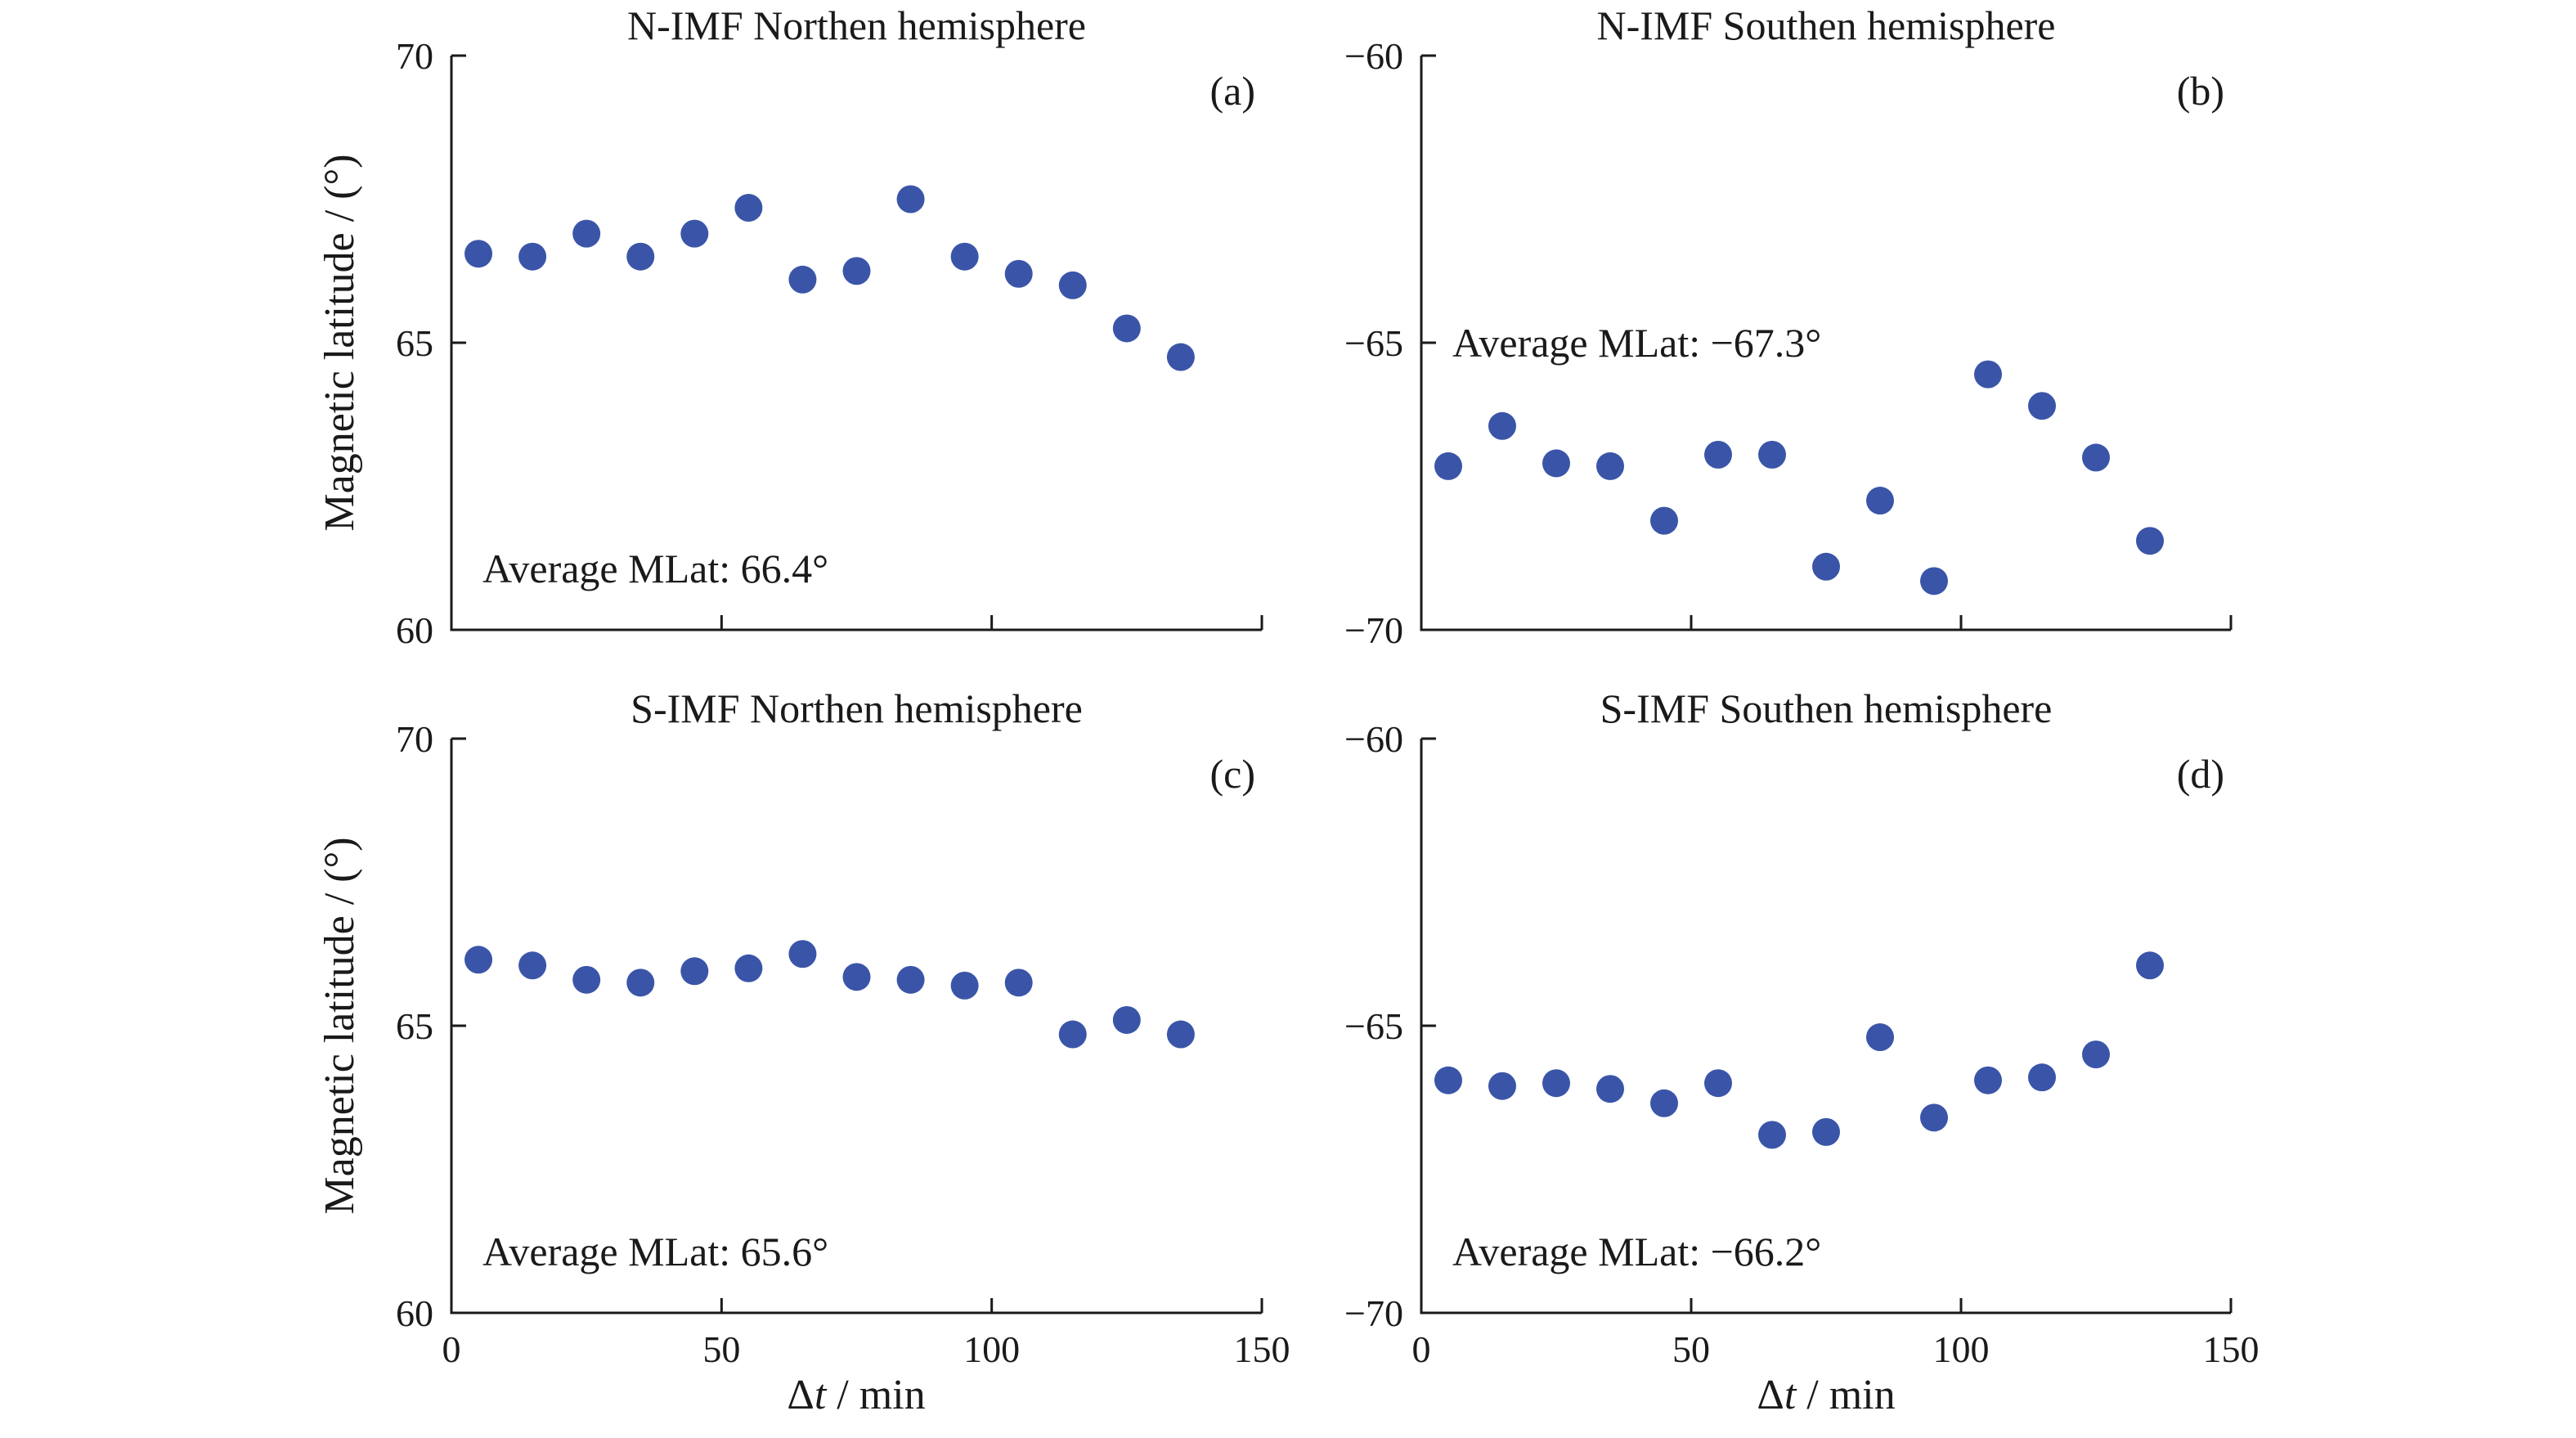 The height and width of the screenshot is (1438, 2576). What do you see at coordinates (1373, 630) in the screenshot?
I see `panel-b-y-tick-label: −70` at bounding box center [1373, 630].